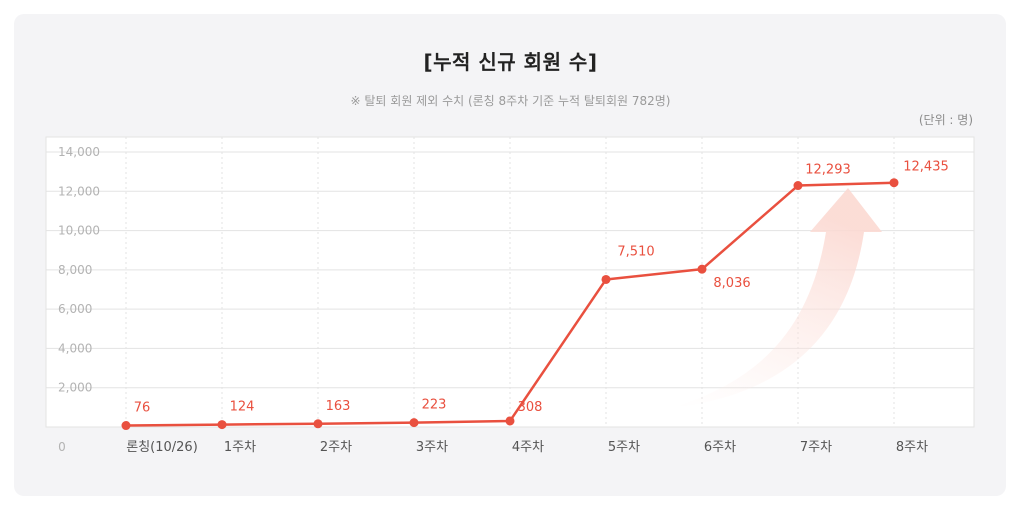 The width and height of the screenshot is (1021, 514). Describe the element at coordinates (242, 407) in the screenshot. I see `data-label: 124` at that location.